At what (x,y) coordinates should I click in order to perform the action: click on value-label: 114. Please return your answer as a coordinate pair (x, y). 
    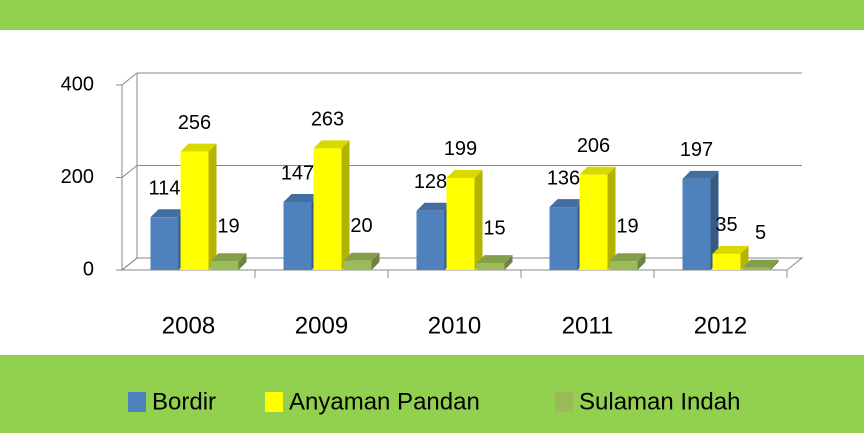
    Looking at the image, I should click on (165, 189).